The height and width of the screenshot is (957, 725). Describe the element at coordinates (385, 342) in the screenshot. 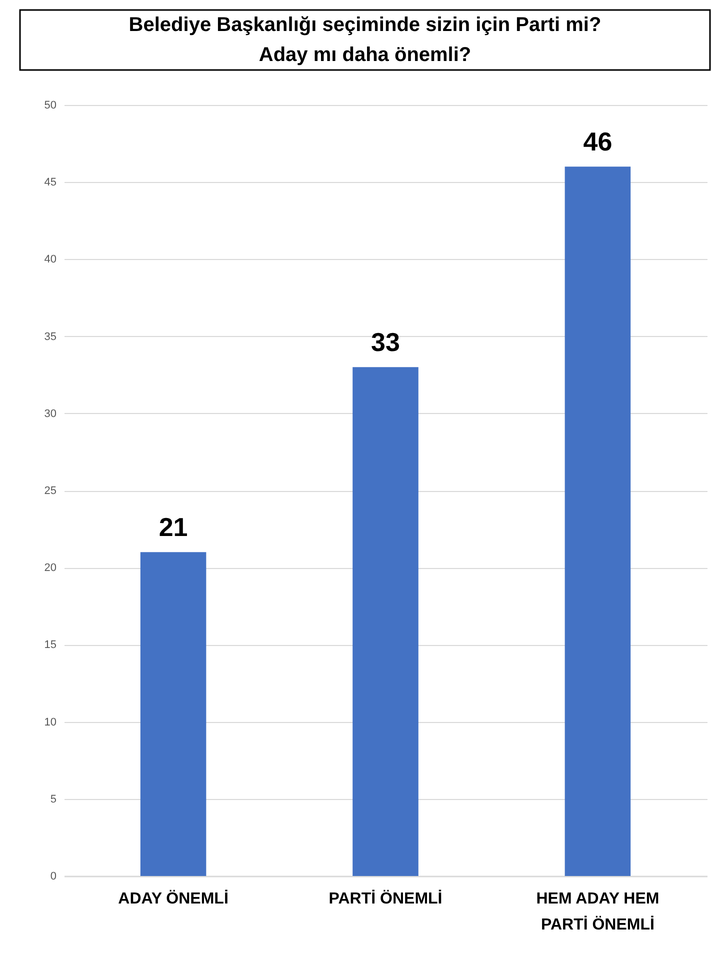

I see `data-label: 33` at that location.